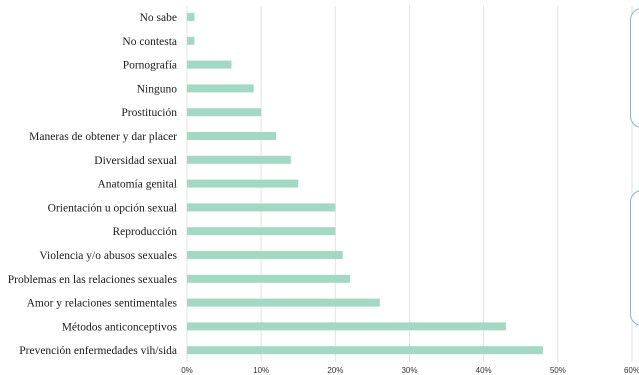 The image size is (639, 375). What do you see at coordinates (187, 370) in the screenshot?
I see `x-tick-label: 0%` at bounding box center [187, 370].